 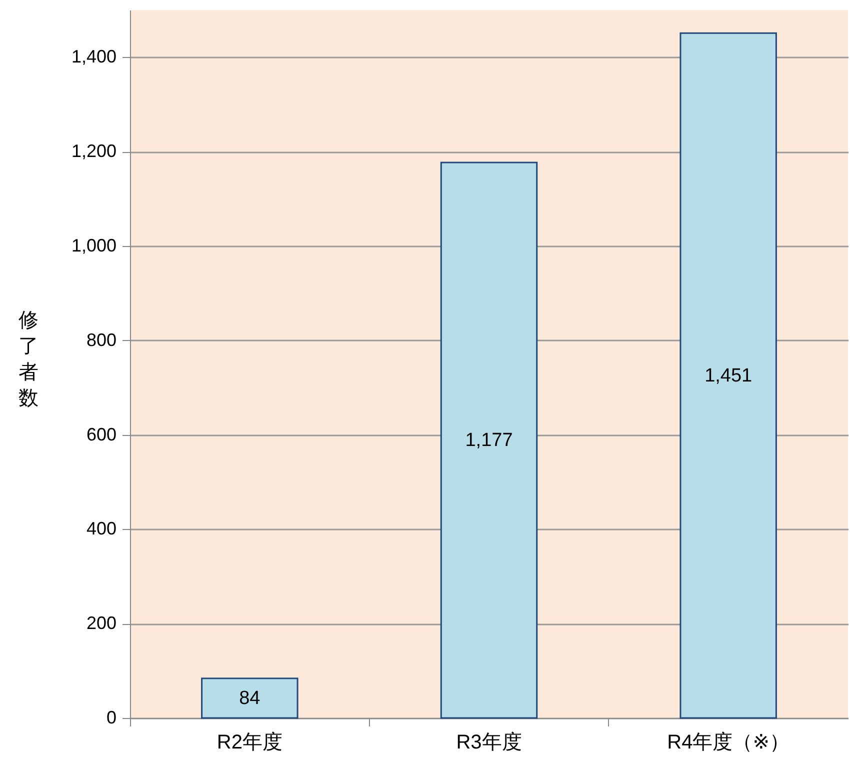 What do you see at coordinates (249, 743) in the screenshot?
I see `x-tick-label: R2年度` at bounding box center [249, 743].